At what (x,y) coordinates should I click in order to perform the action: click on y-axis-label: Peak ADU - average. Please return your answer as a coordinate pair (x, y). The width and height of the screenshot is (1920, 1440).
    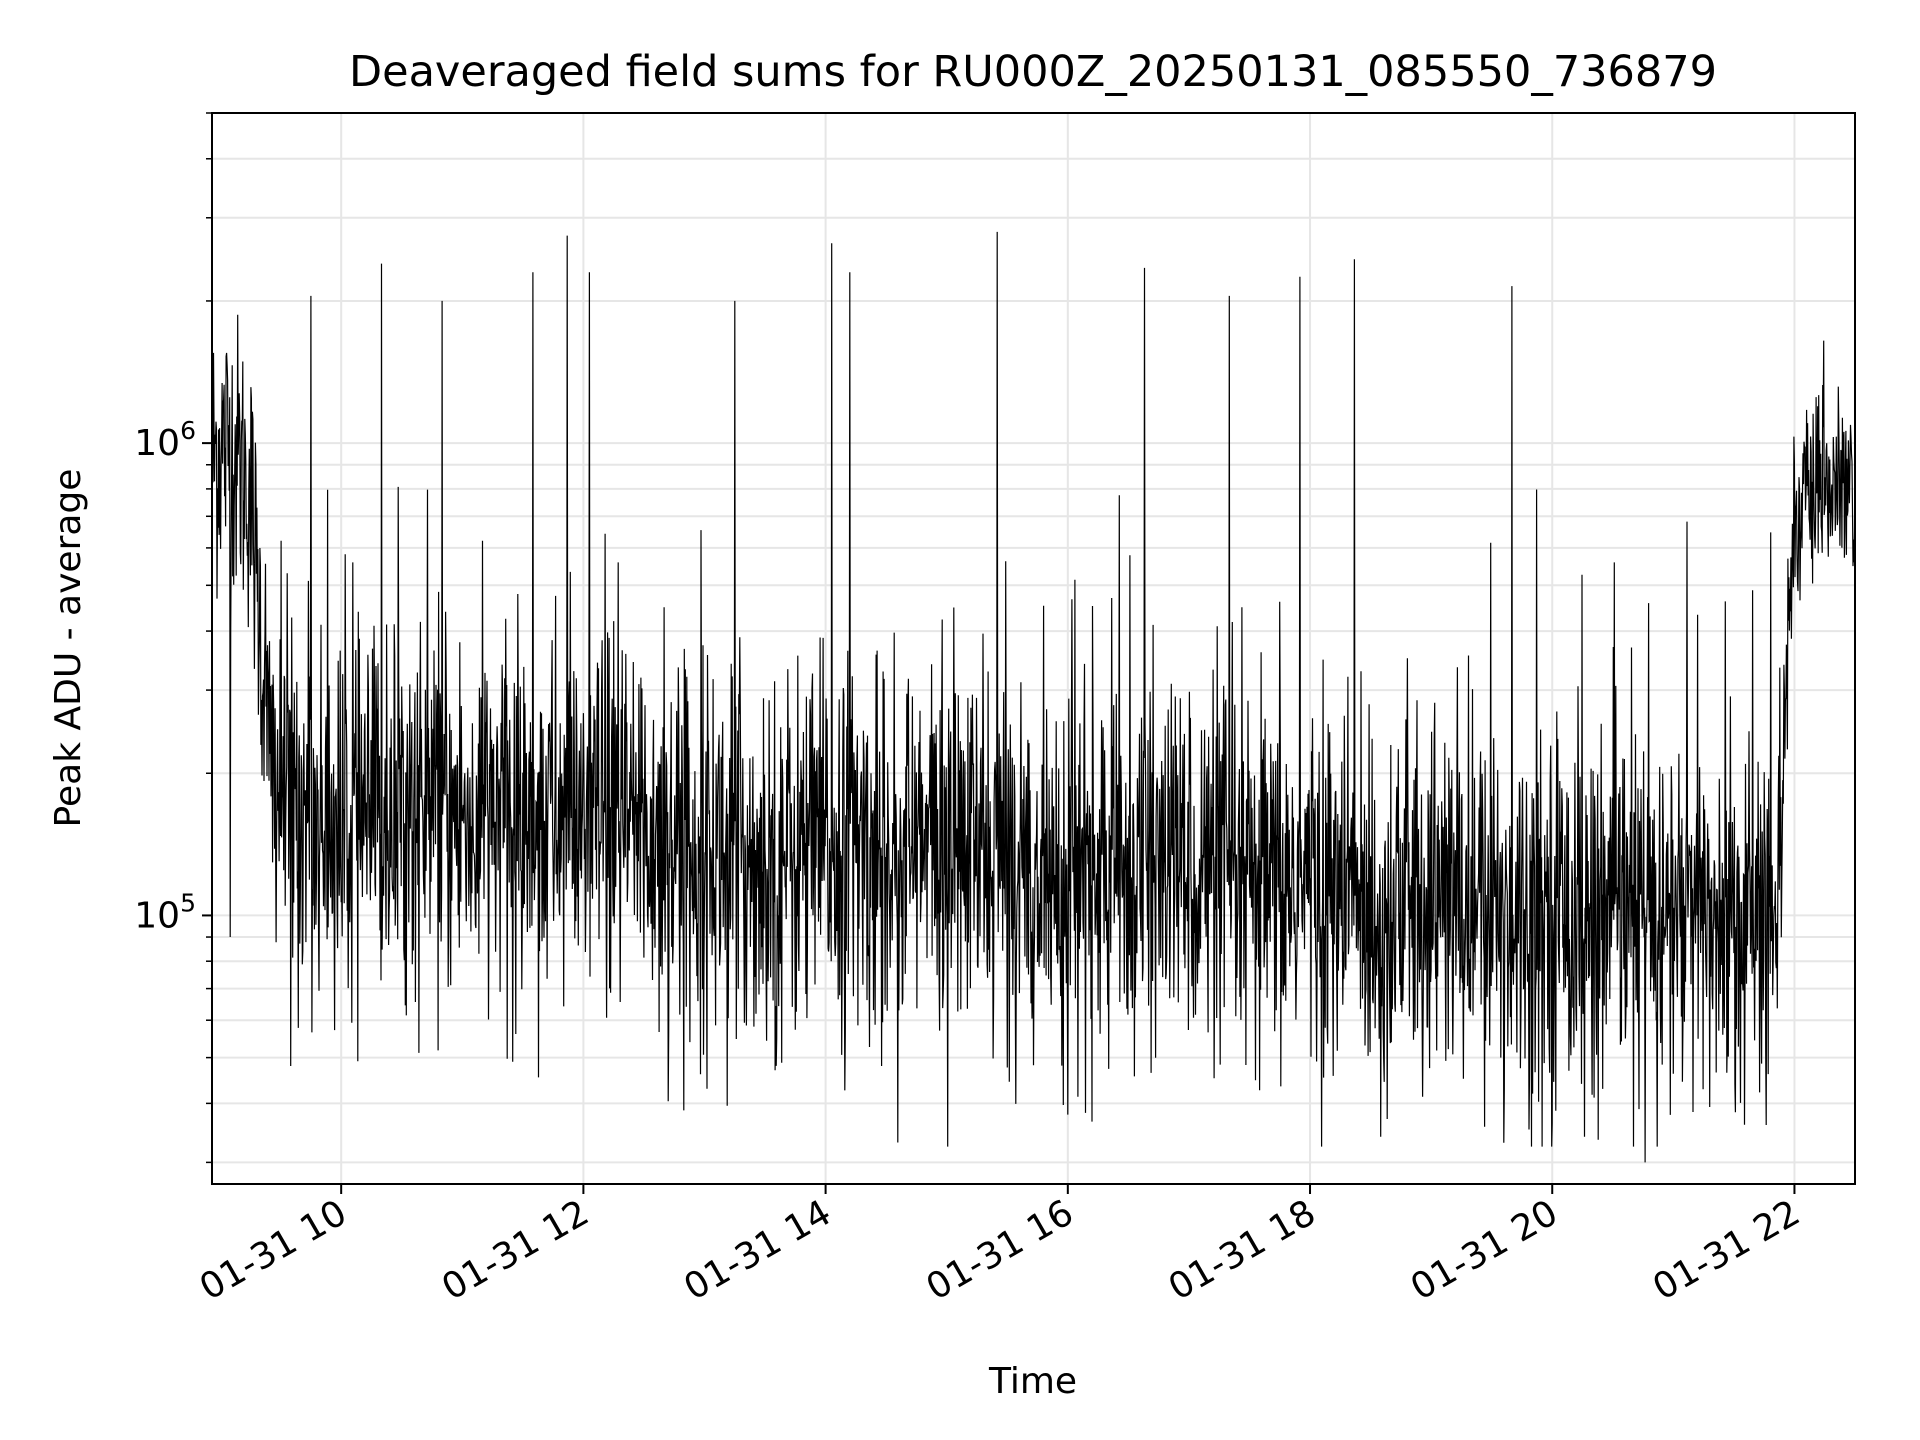
    Looking at the image, I should click on (68, 648).